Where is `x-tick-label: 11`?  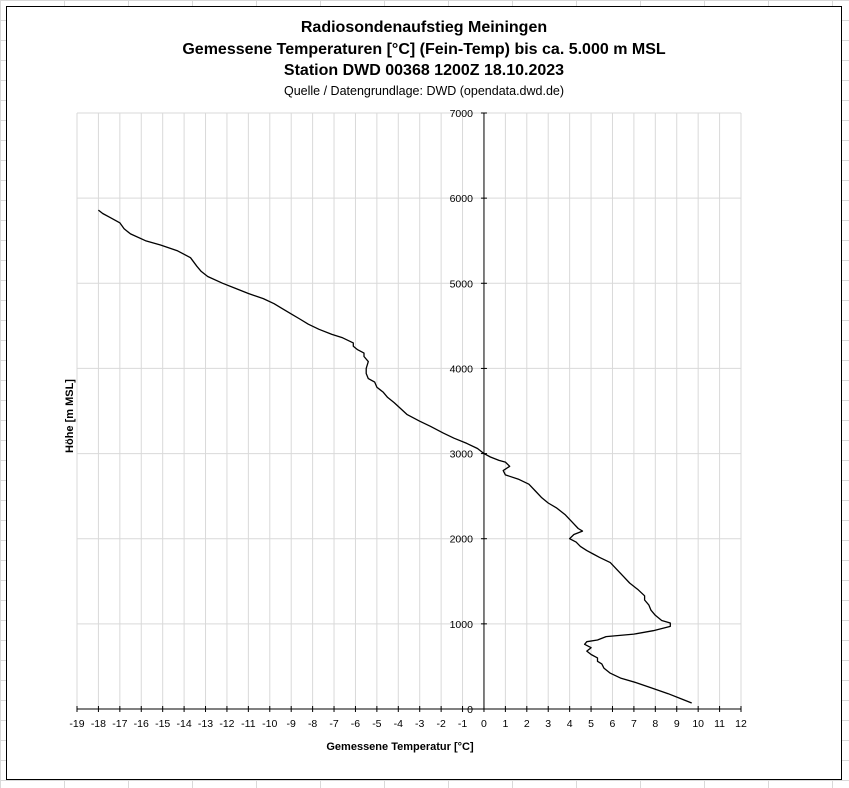
x-tick-label: 11 is located at coordinates (719, 724).